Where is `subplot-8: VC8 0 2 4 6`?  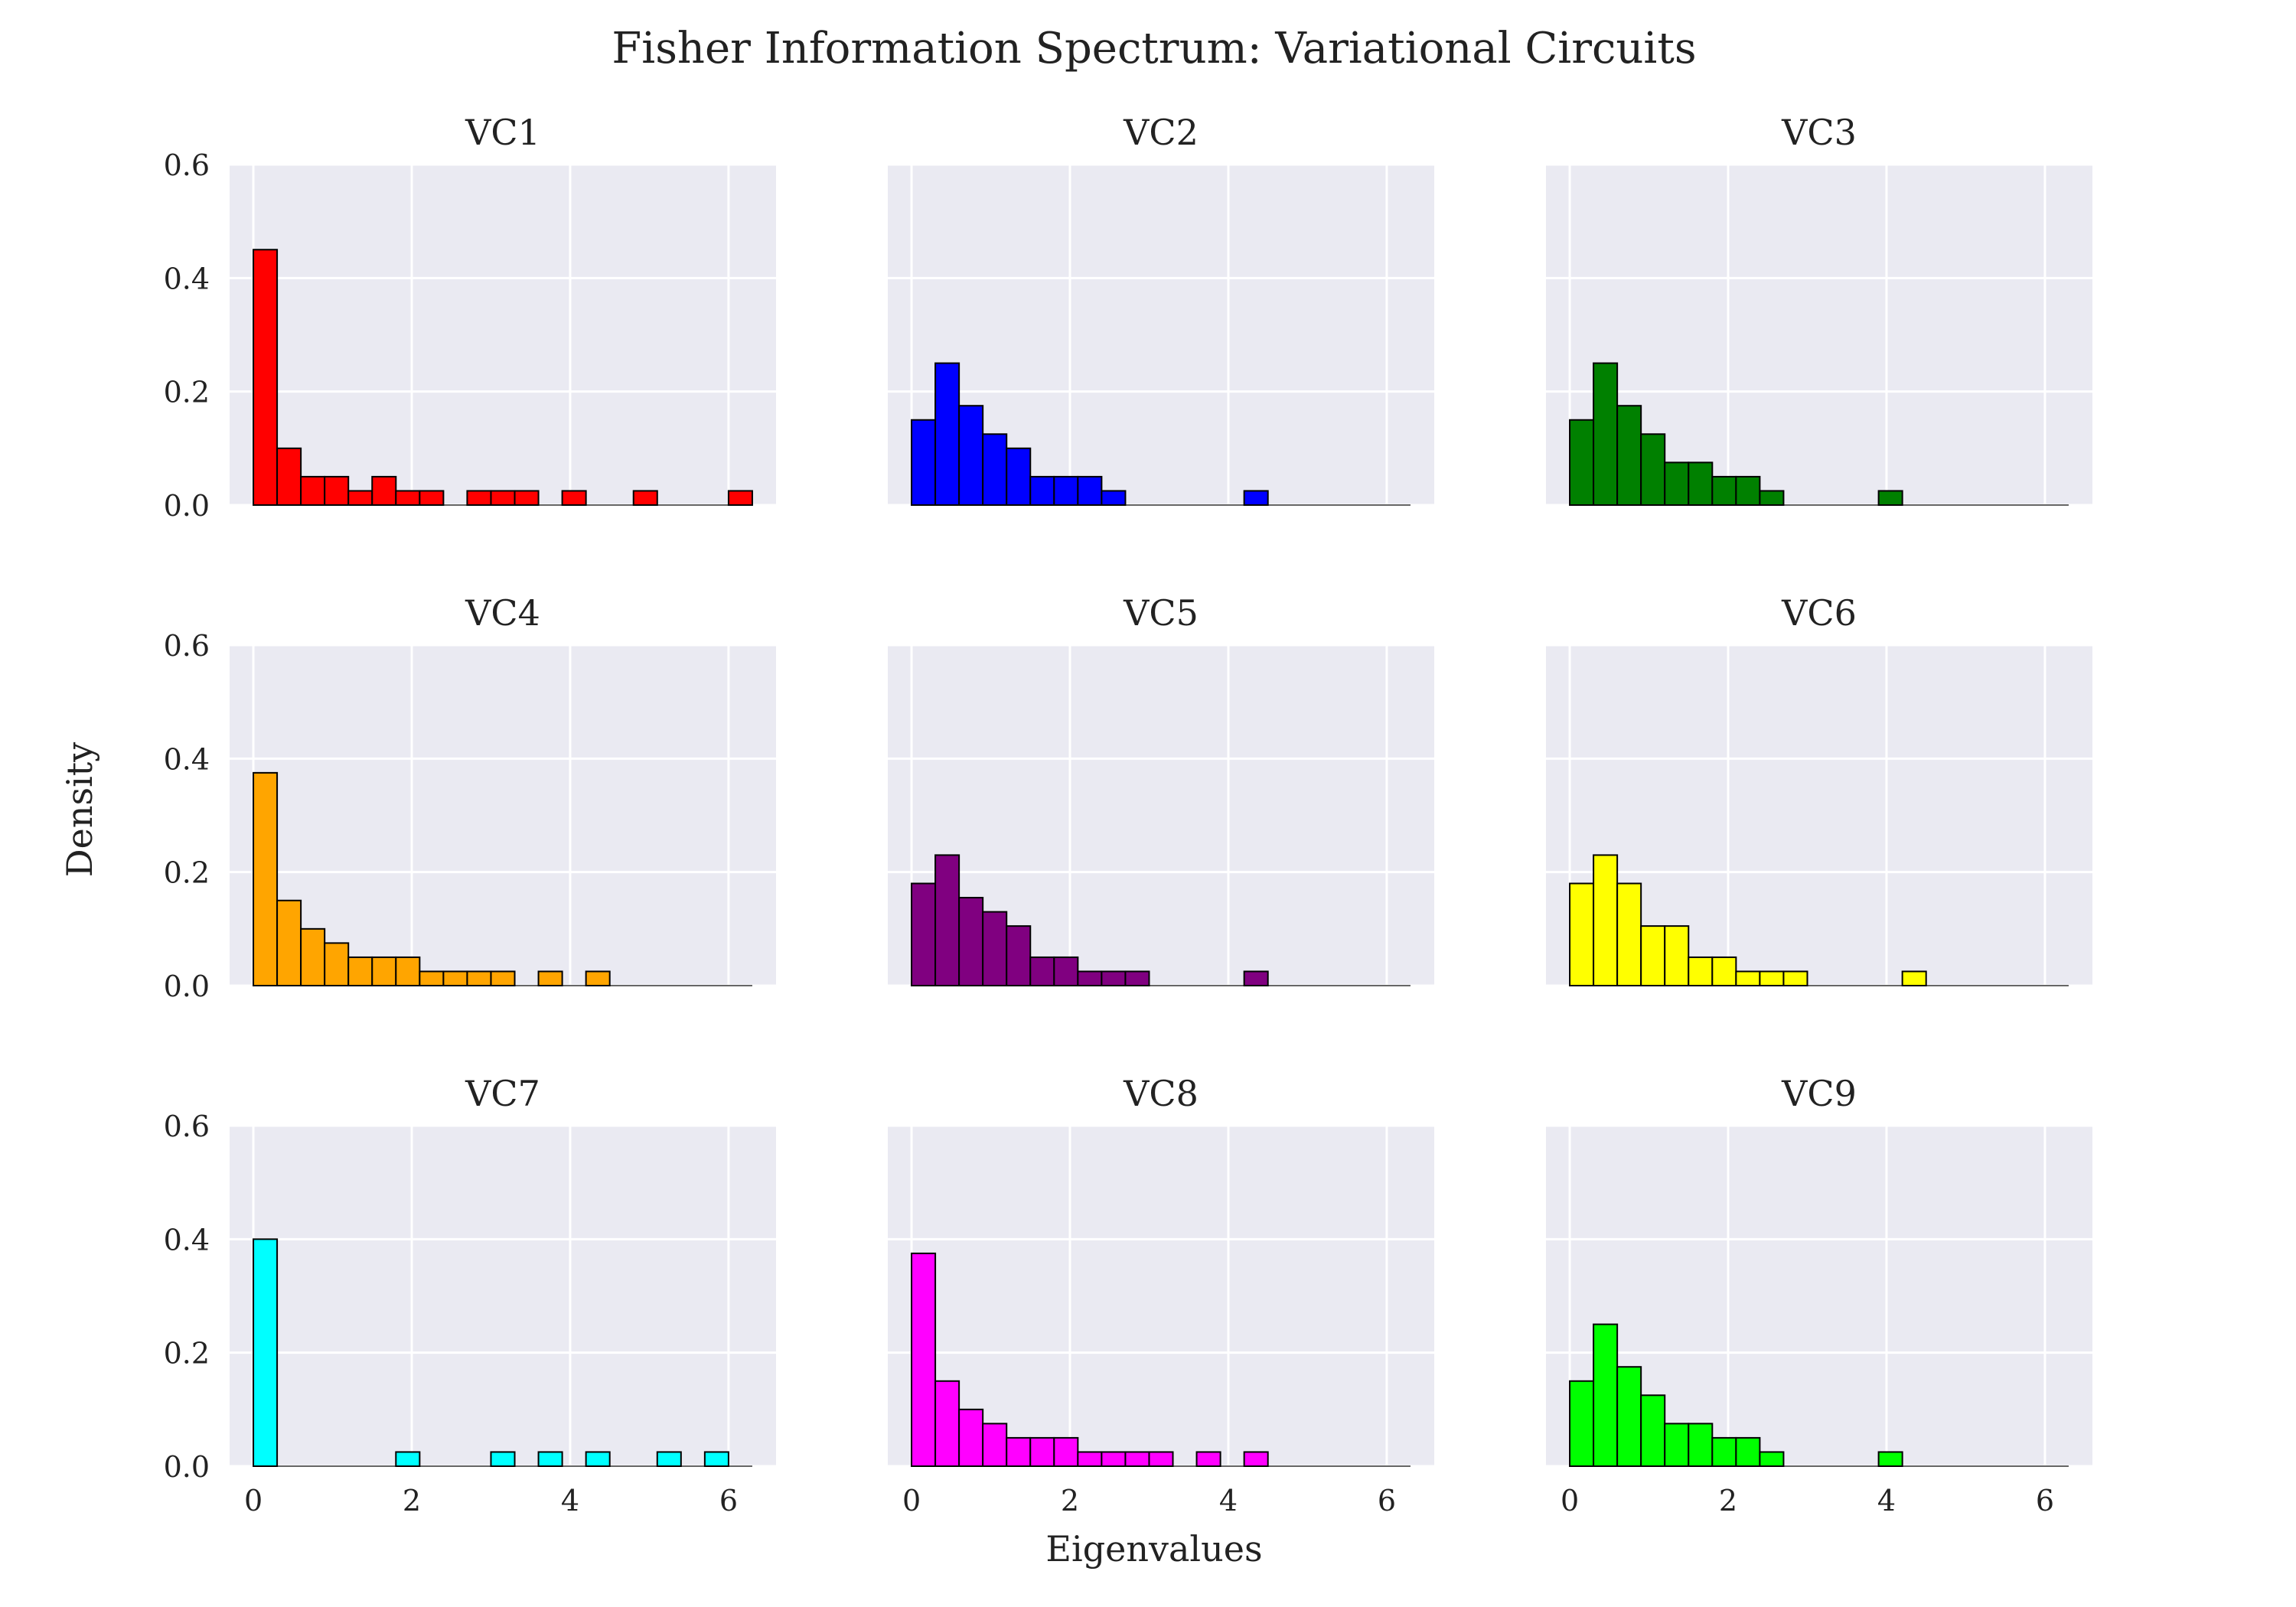
subplot-8: VC8 0 2 4 6 is located at coordinates (1161, 1295).